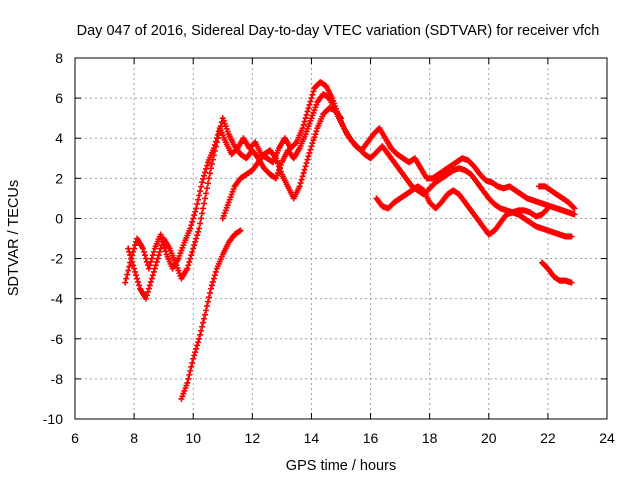  What do you see at coordinates (371, 438) in the screenshot?
I see `x-tick-label: 16` at bounding box center [371, 438].